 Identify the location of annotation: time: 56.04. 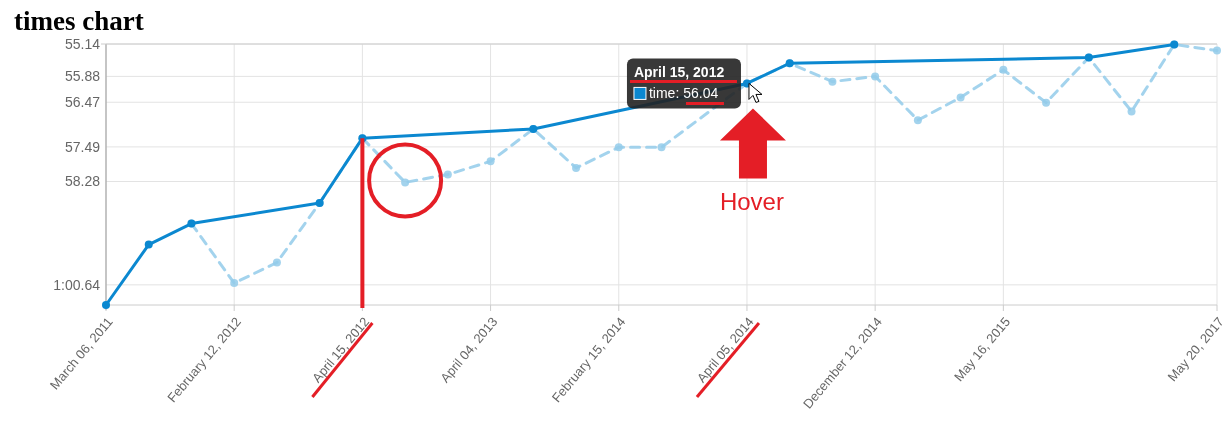
(683, 93).